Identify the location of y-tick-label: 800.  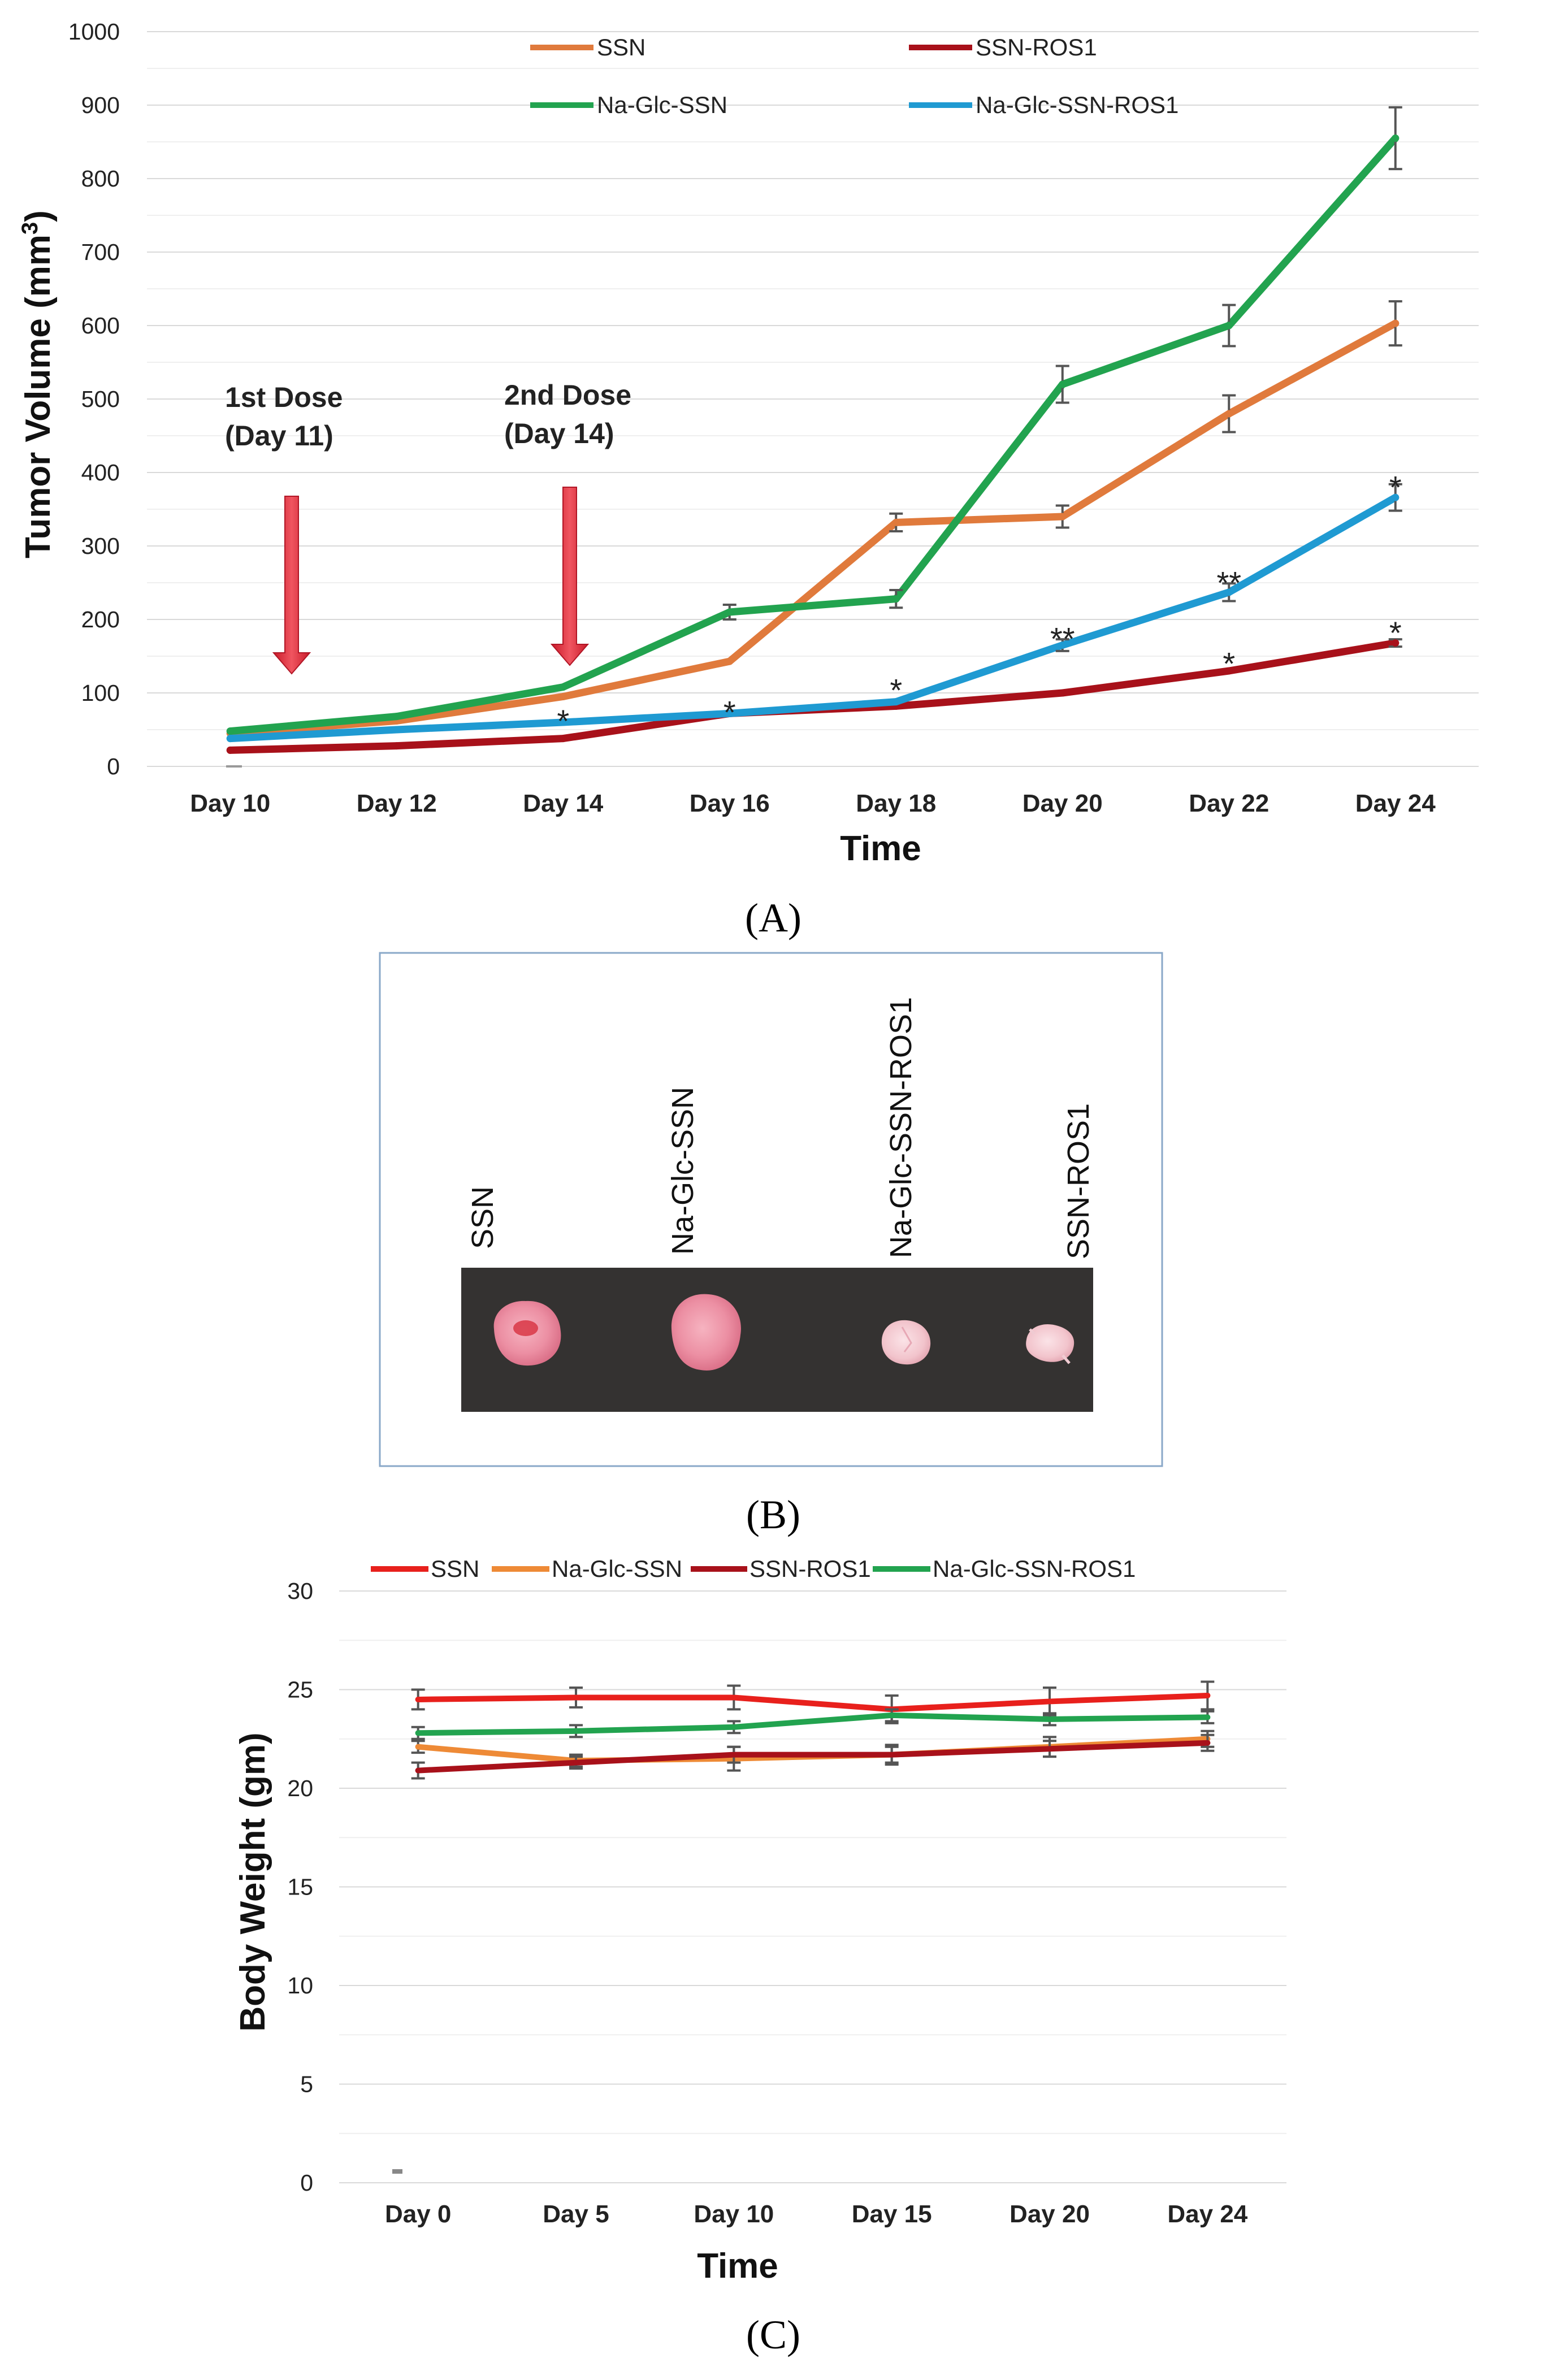
(100, 179).